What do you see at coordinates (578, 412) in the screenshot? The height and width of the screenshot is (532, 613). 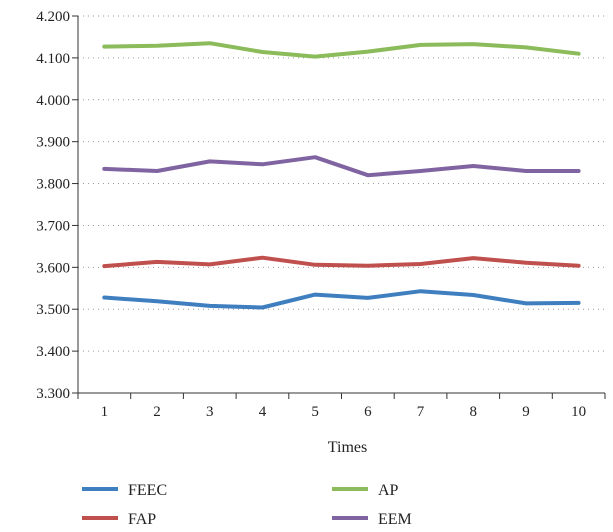 I see `x-tick-label: 10` at bounding box center [578, 412].